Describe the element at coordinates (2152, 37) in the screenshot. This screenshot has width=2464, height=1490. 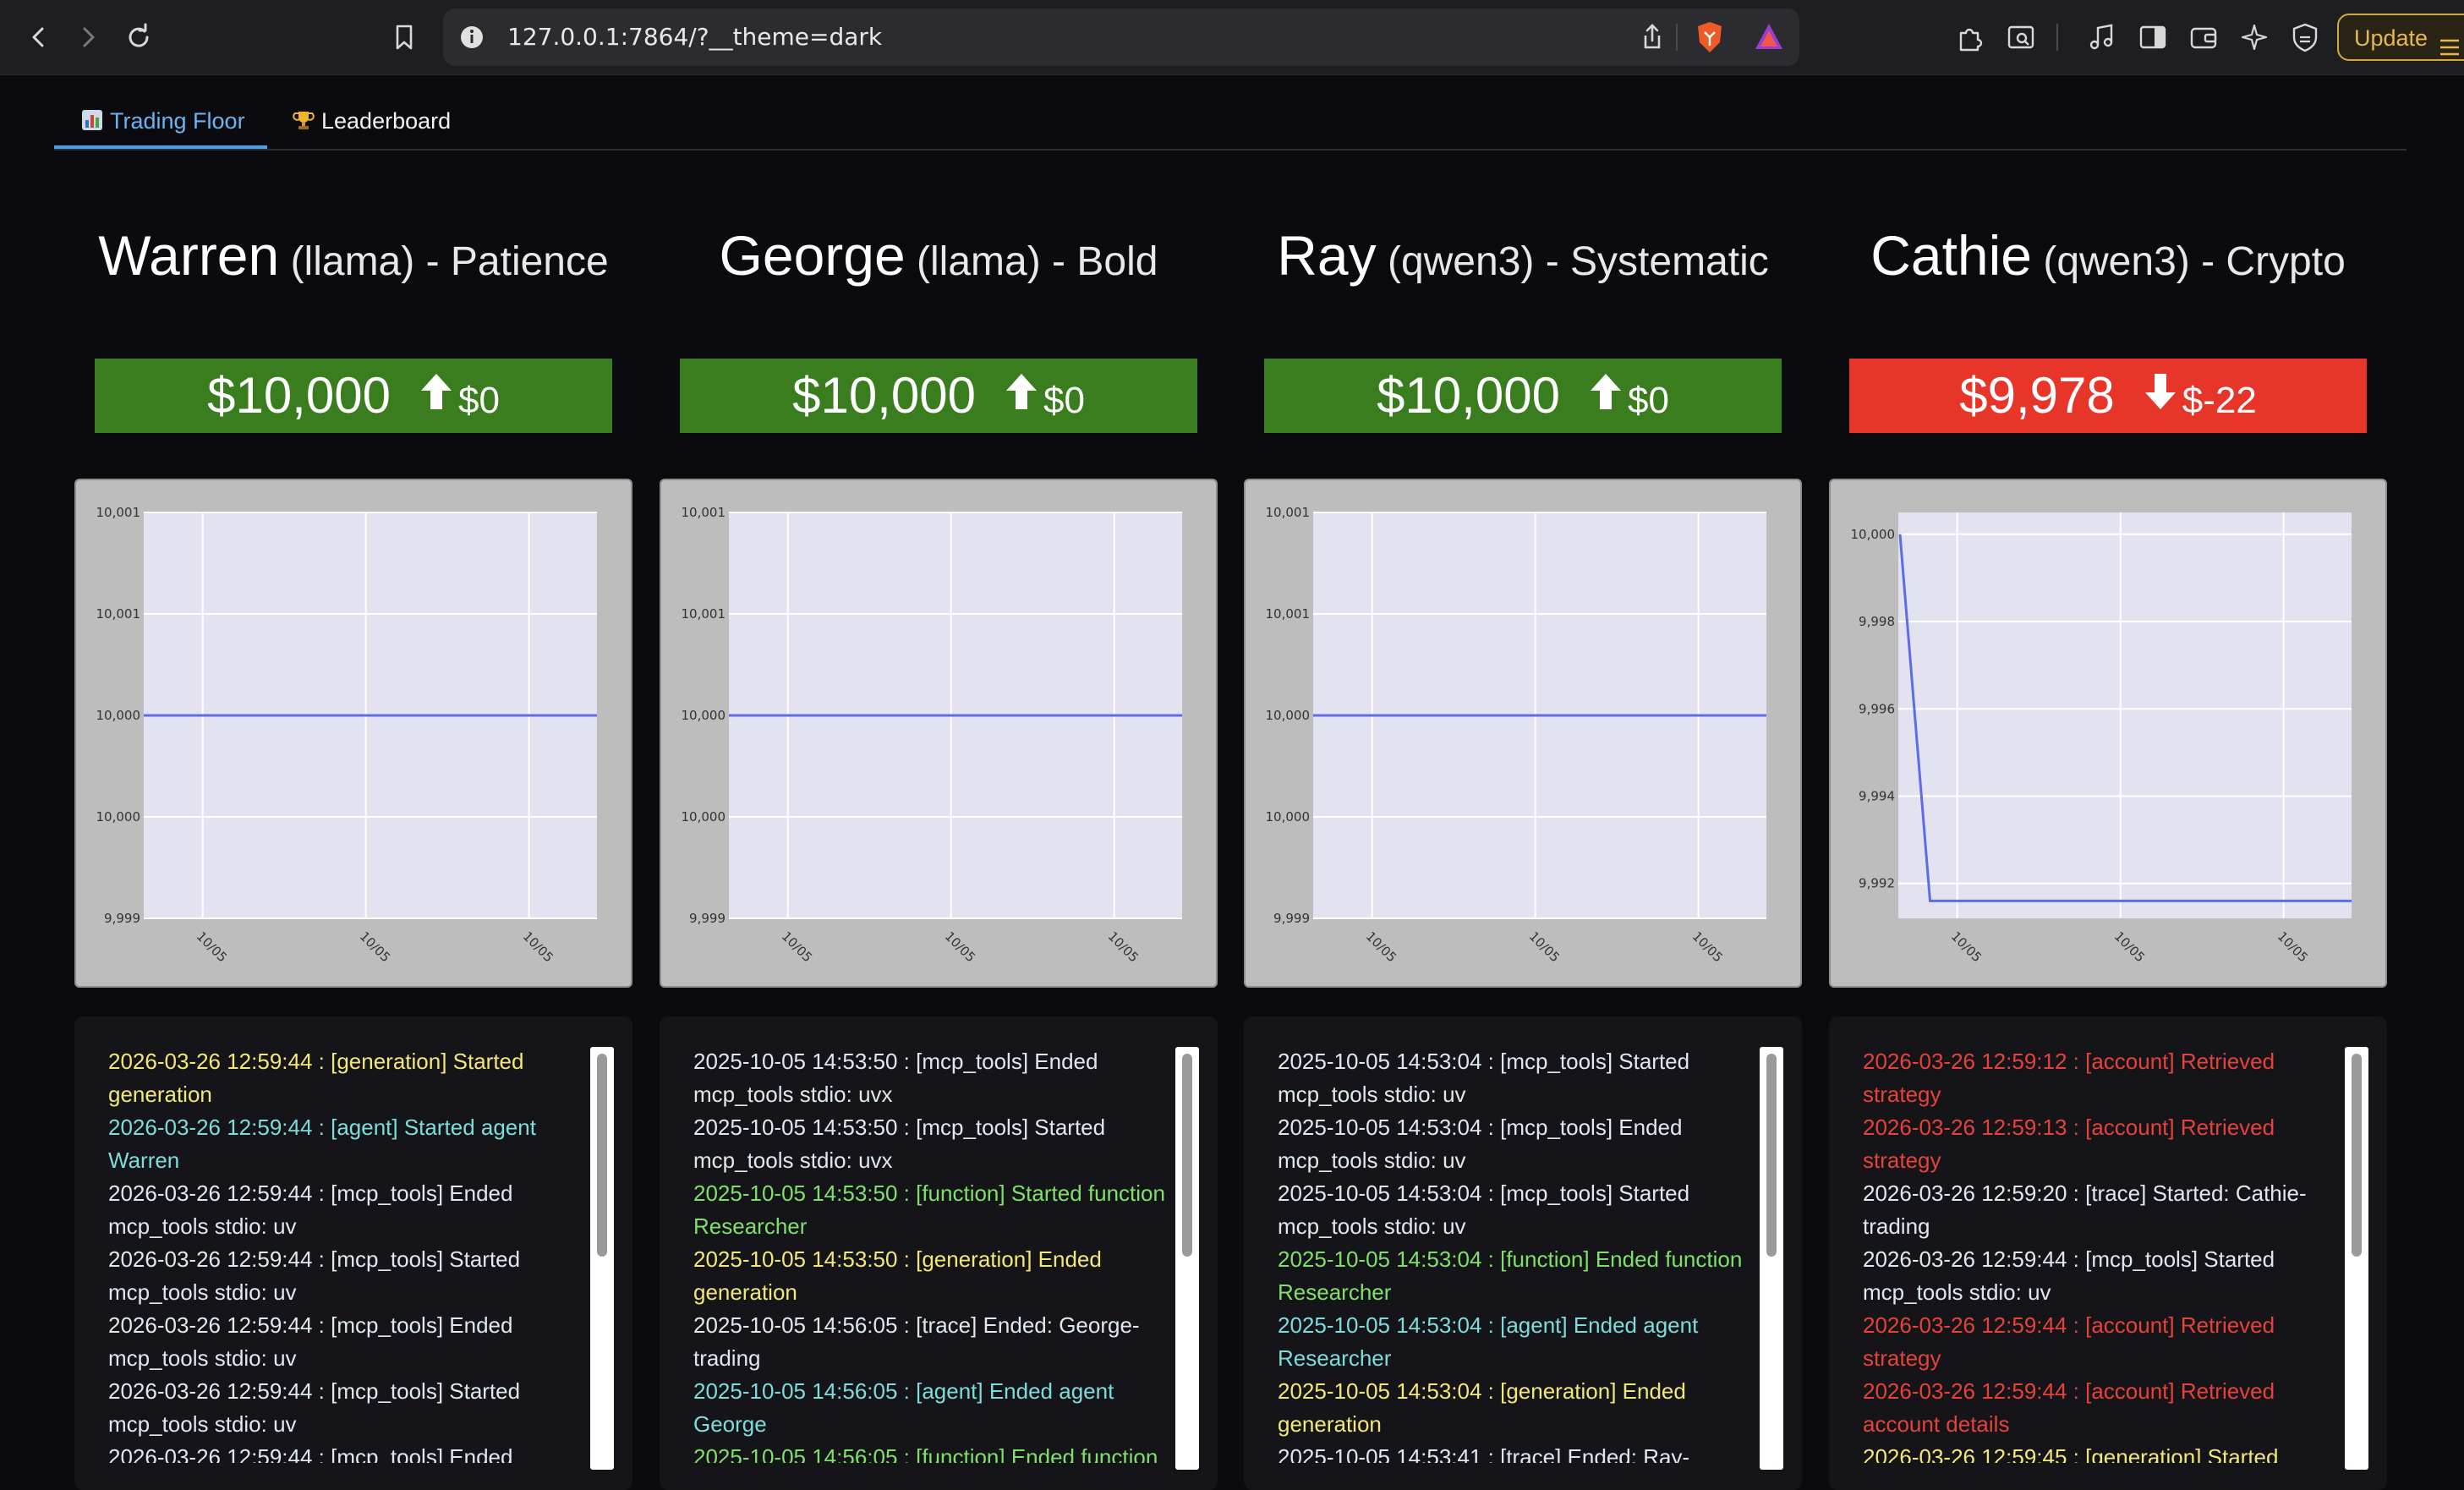
I see `sidebar-icon` at that location.